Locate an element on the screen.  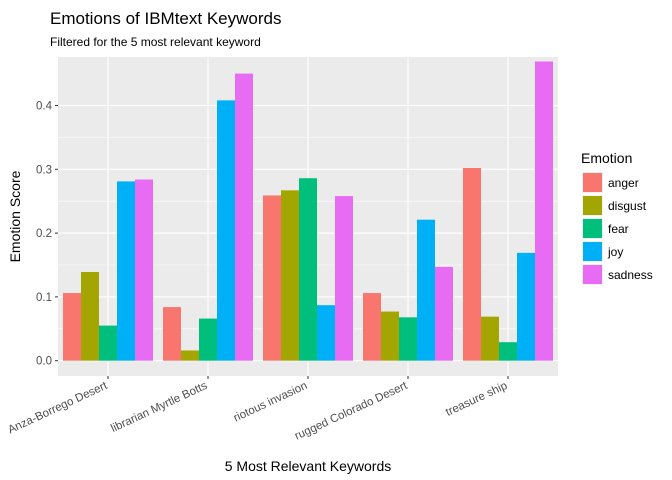
y-tick-label: 0.0 is located at coordinates (44, 362).